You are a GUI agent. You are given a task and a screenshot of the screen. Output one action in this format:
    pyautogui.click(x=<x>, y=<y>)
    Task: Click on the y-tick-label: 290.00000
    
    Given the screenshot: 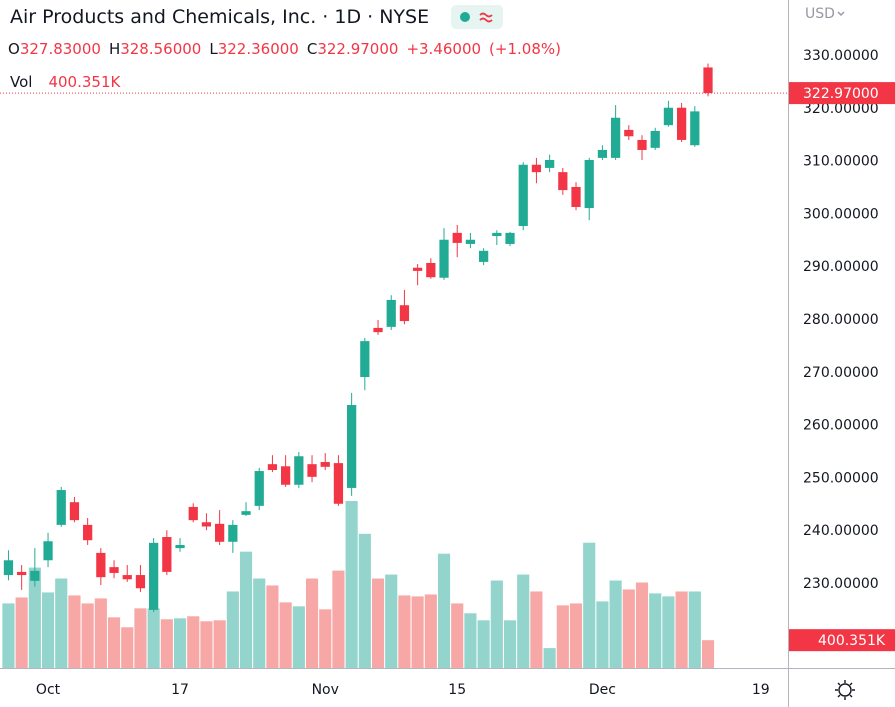 What is the action you would take?
    pyautogui.click(x=841, y=267)
    